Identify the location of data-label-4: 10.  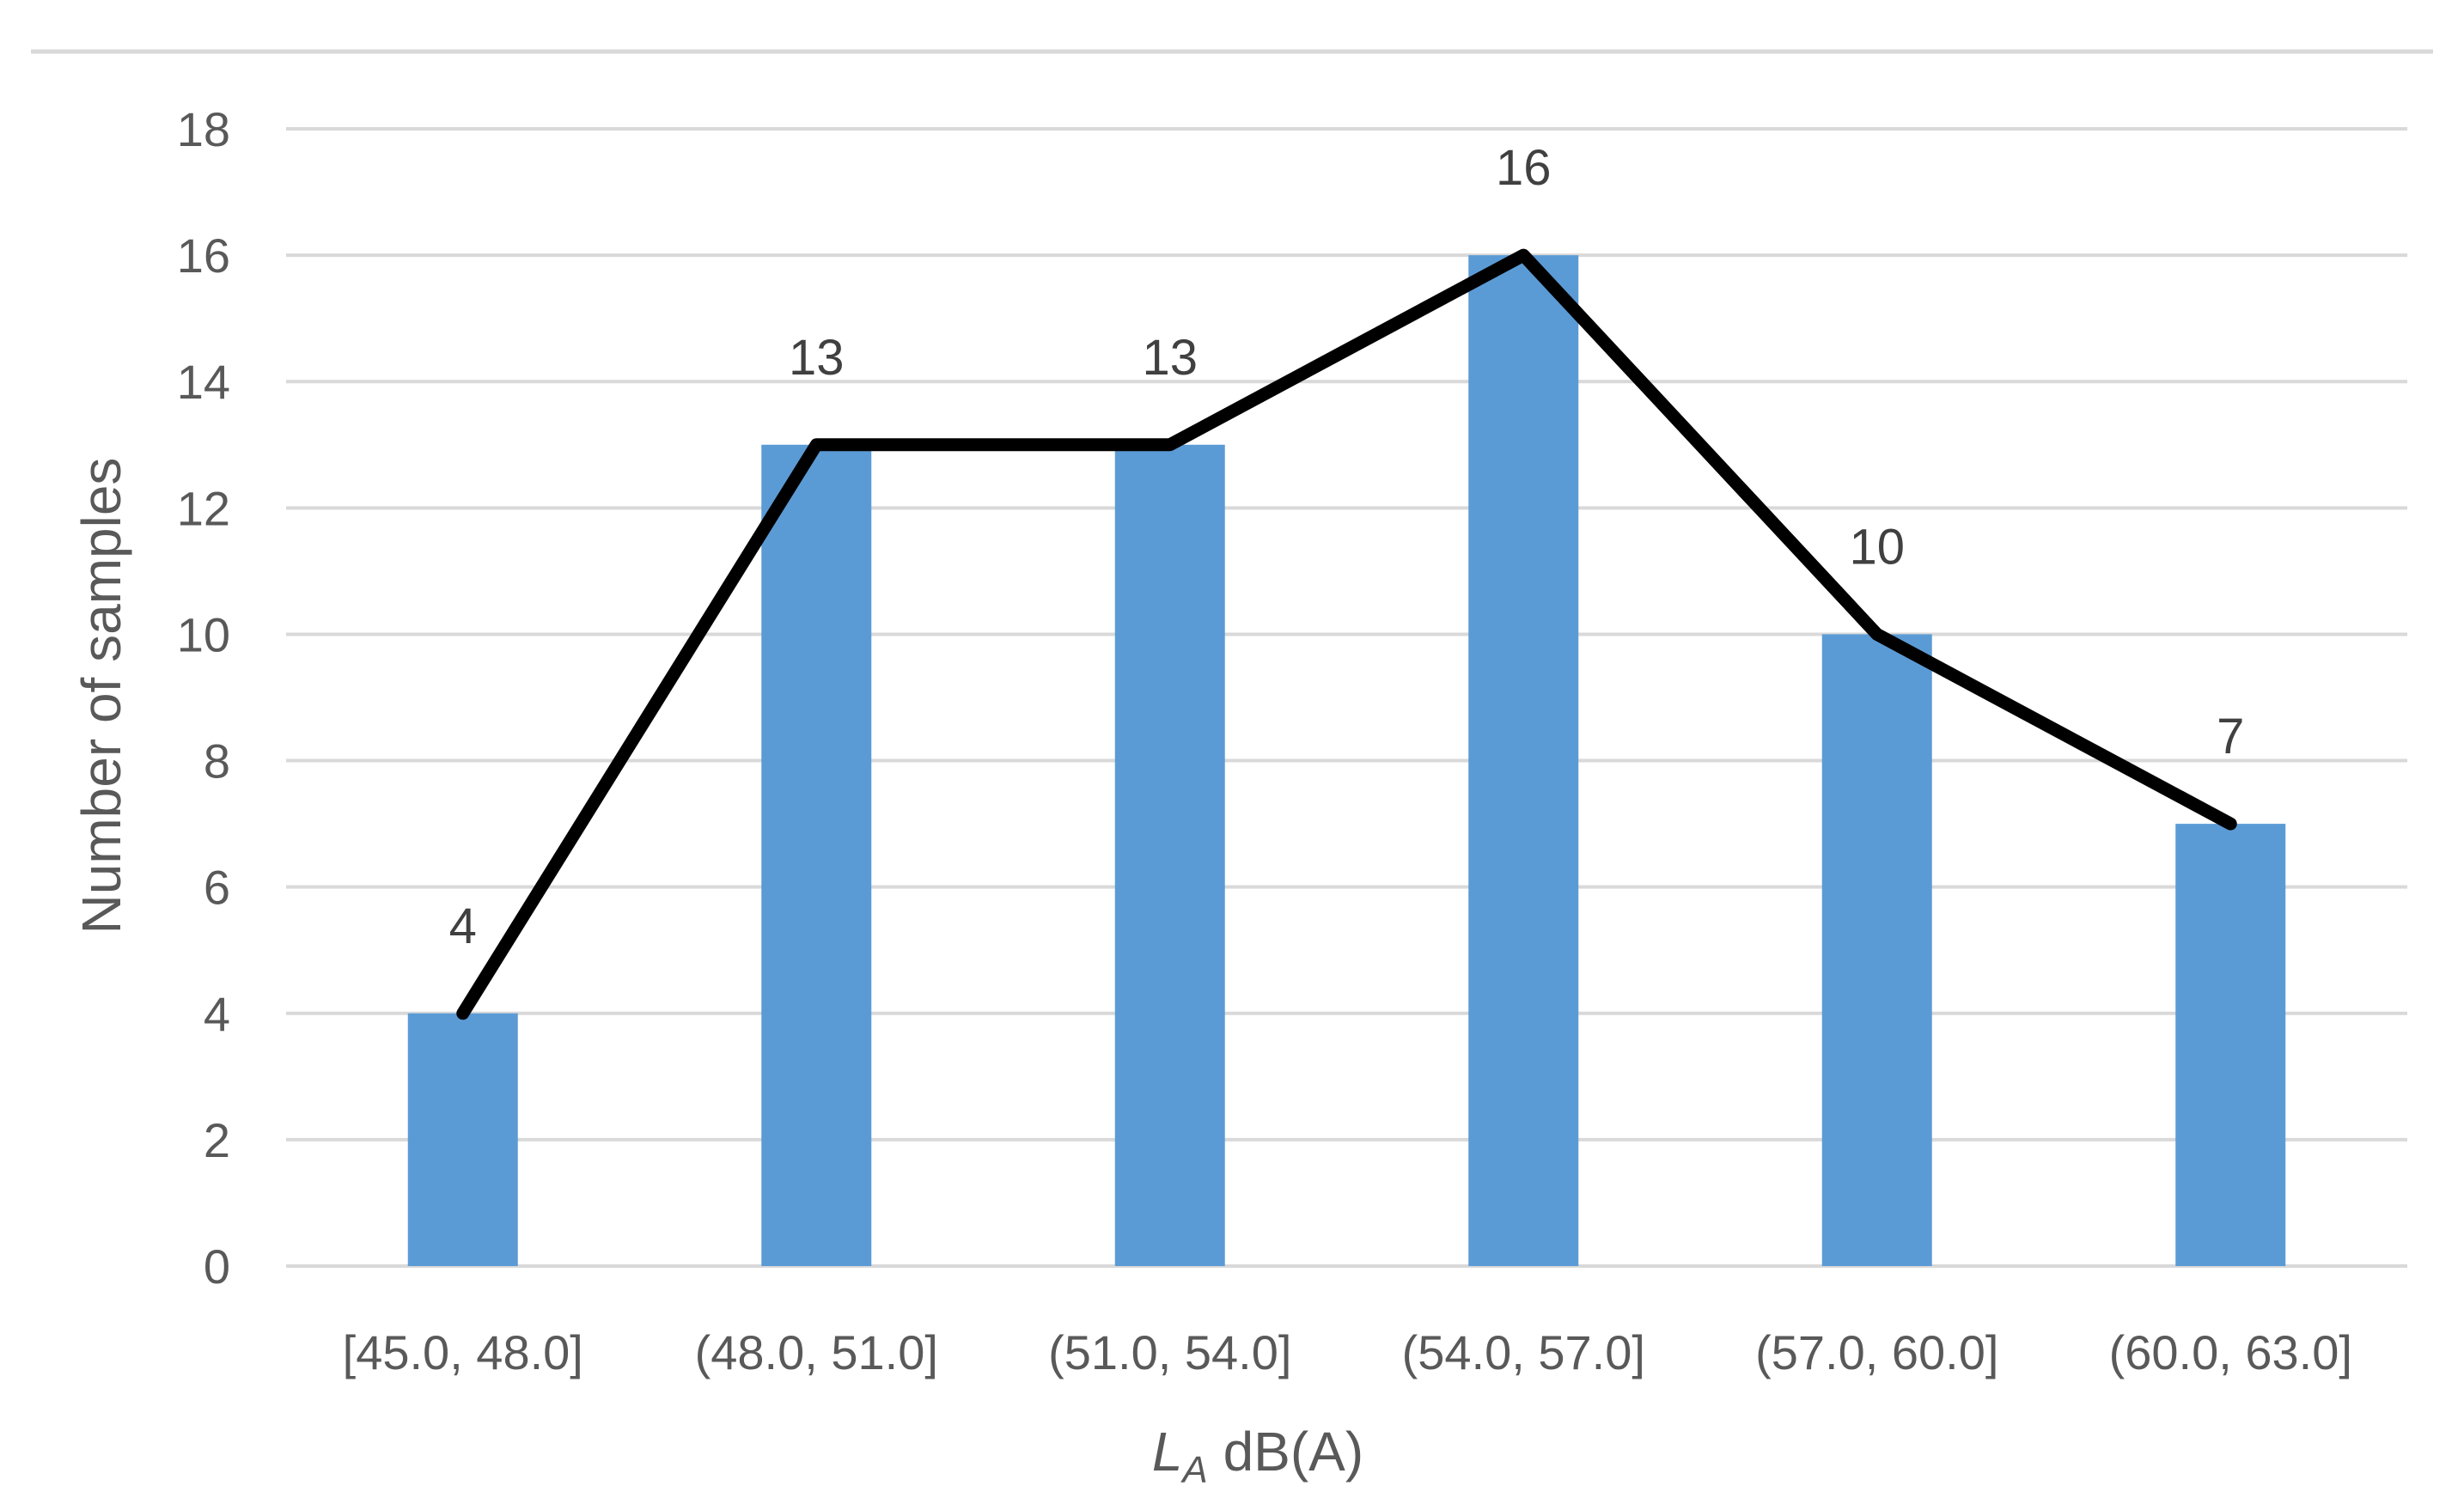
(1877, 547).